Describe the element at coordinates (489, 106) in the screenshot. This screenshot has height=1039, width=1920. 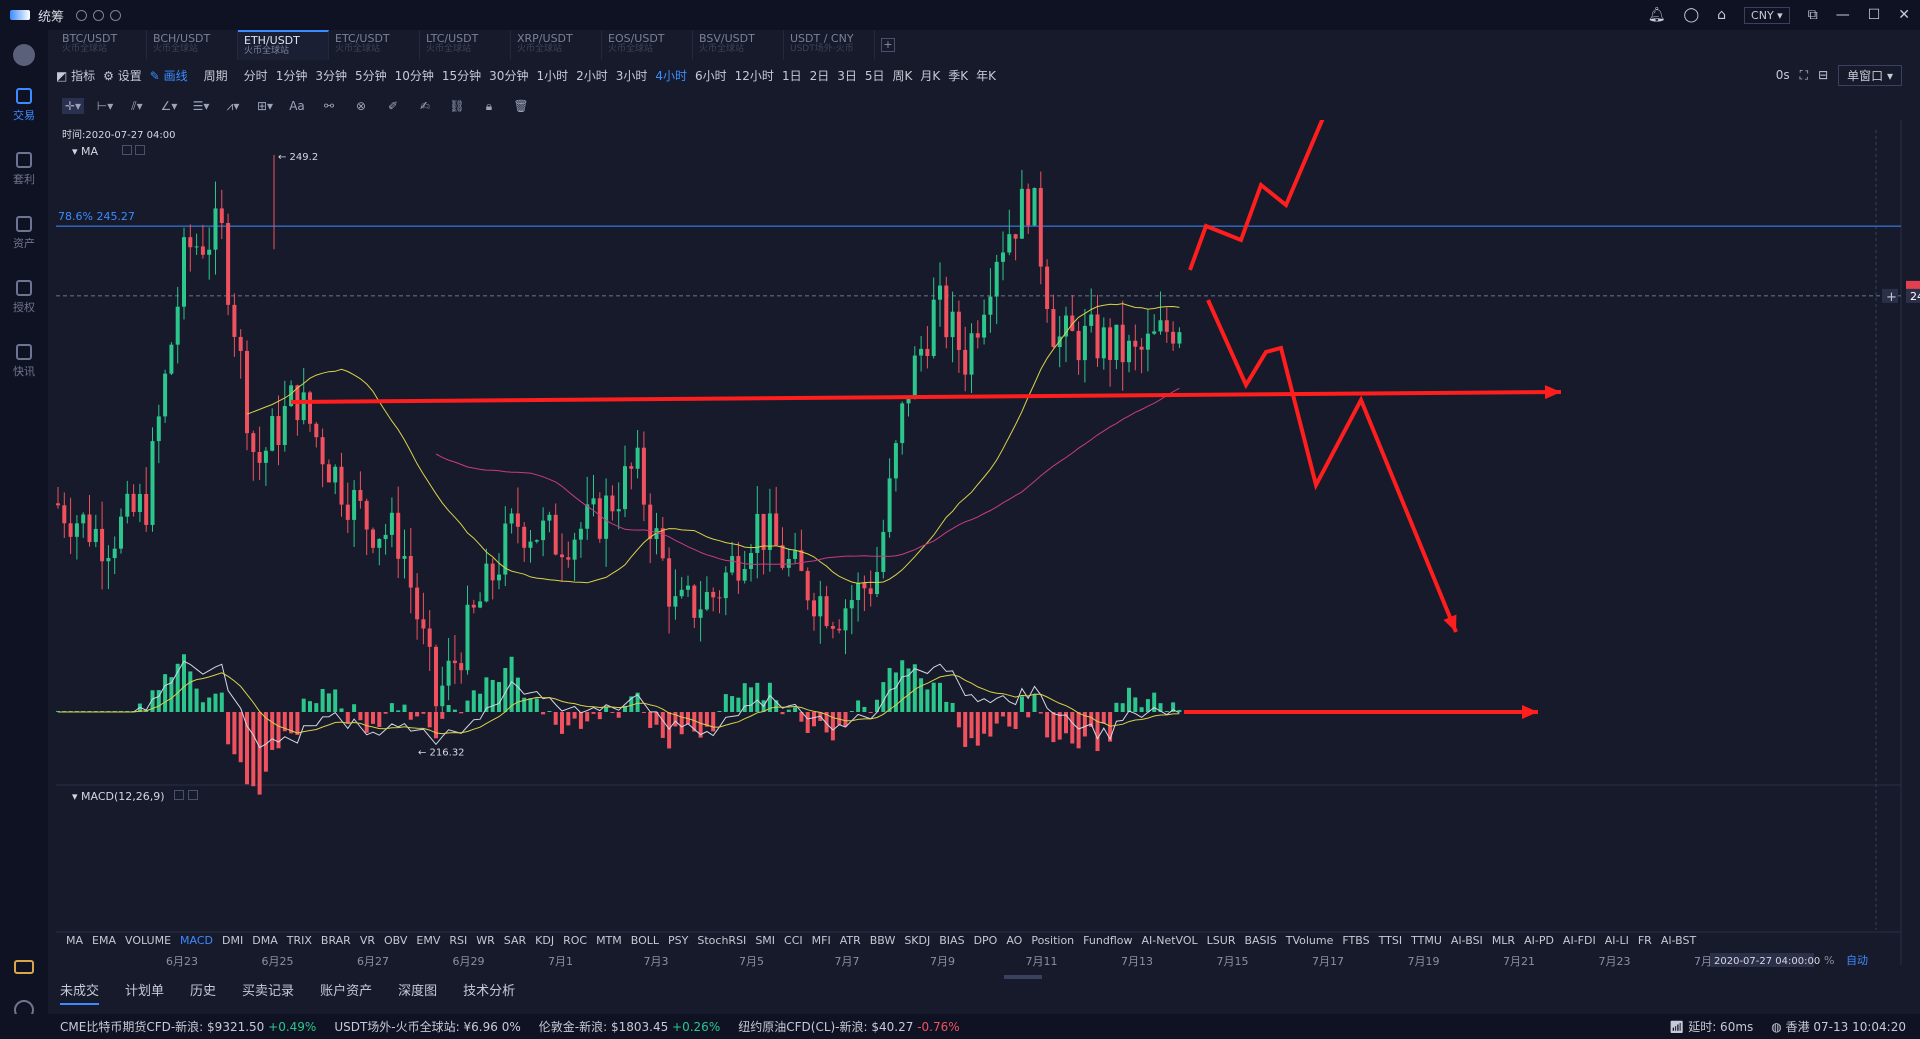
I see `lock-tool-icon: 🔒︎` at that location.